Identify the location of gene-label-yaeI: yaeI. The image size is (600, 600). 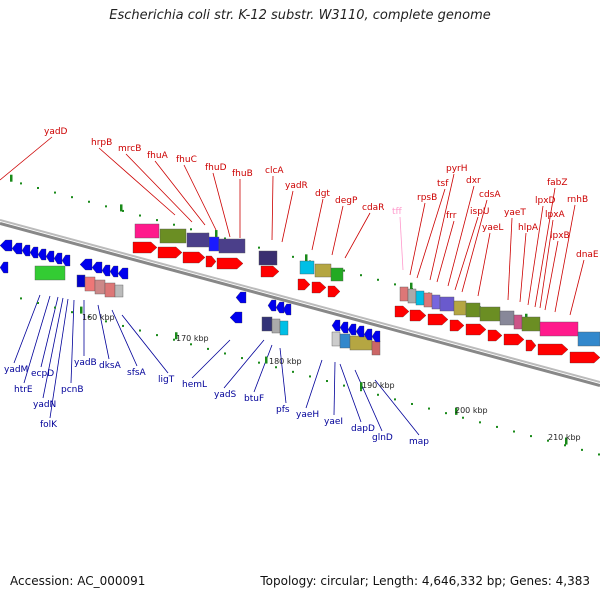
(333, 422).